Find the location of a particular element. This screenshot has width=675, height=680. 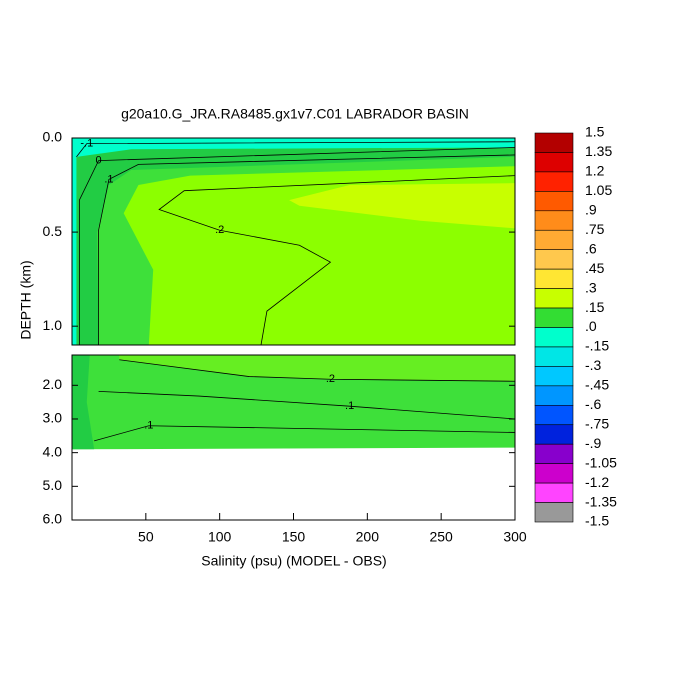

colorbar-label: -.6 is located at coordinates (593, 404).